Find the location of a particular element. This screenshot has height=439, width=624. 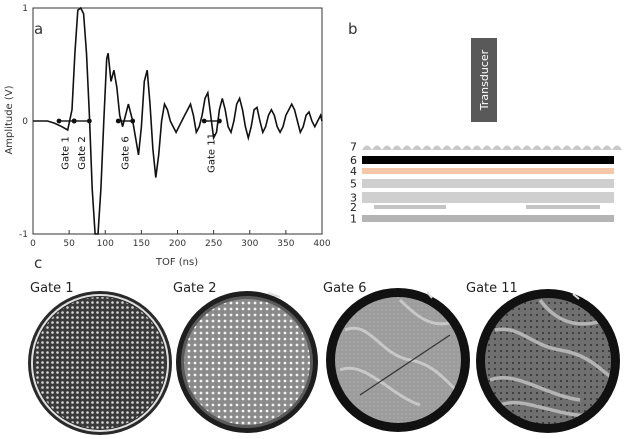

transducer-label: Transducer is located at coordinates (484, 80).